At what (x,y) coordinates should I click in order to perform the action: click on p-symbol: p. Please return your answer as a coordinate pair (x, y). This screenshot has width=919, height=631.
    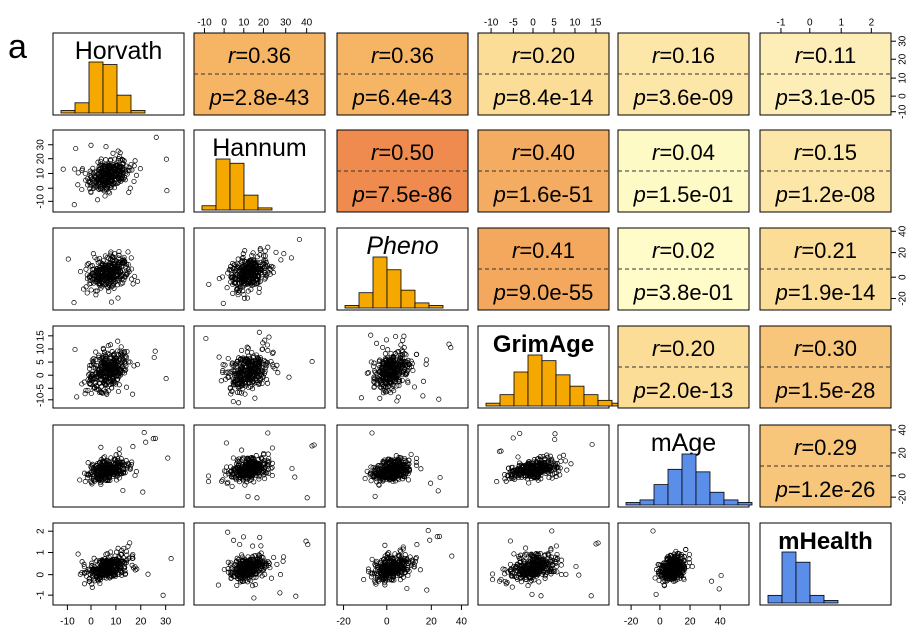
    Looking at the image, I should click on (781, 292).